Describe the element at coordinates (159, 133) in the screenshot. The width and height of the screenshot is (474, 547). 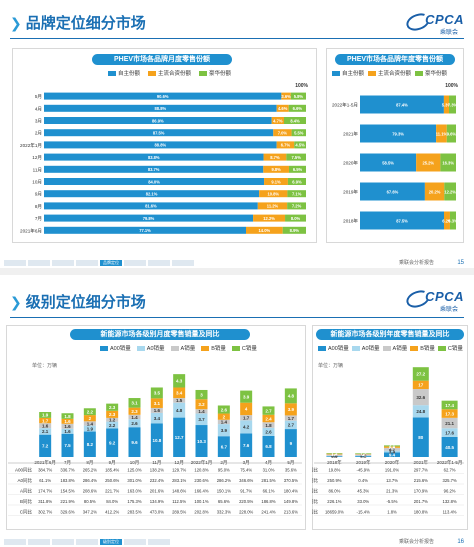
I see `data-label: 87.5%` at that location.